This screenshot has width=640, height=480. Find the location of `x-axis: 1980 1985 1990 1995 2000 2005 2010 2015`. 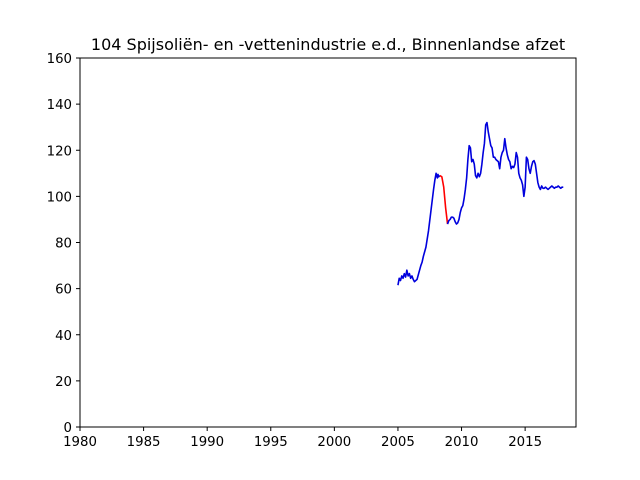

x-axis: 1980 1985 1990 1995 2000 2005 2010 2015 is located at coordinates (302, 438).